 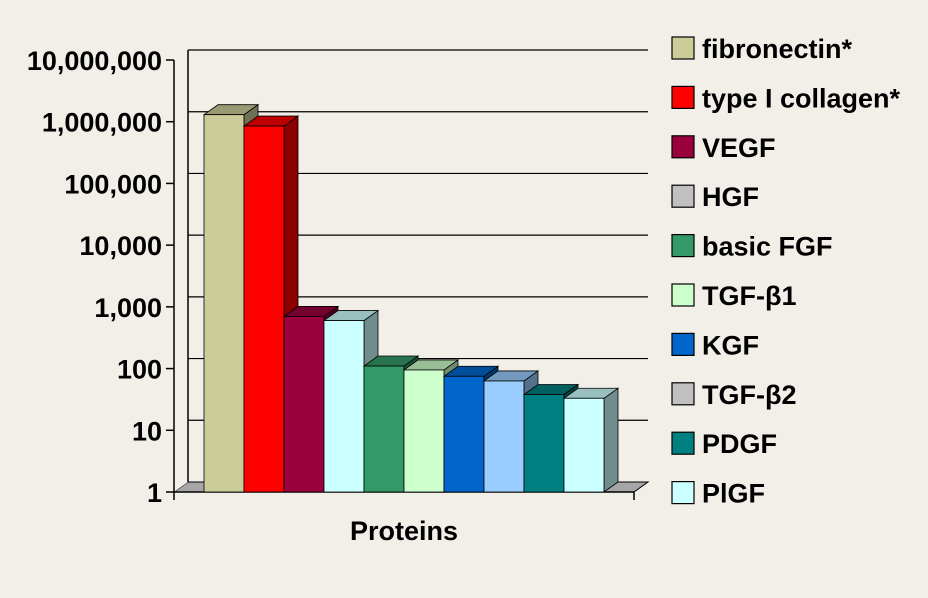 I want to click on legend-label: VEGF, so click(x=739, y=148).